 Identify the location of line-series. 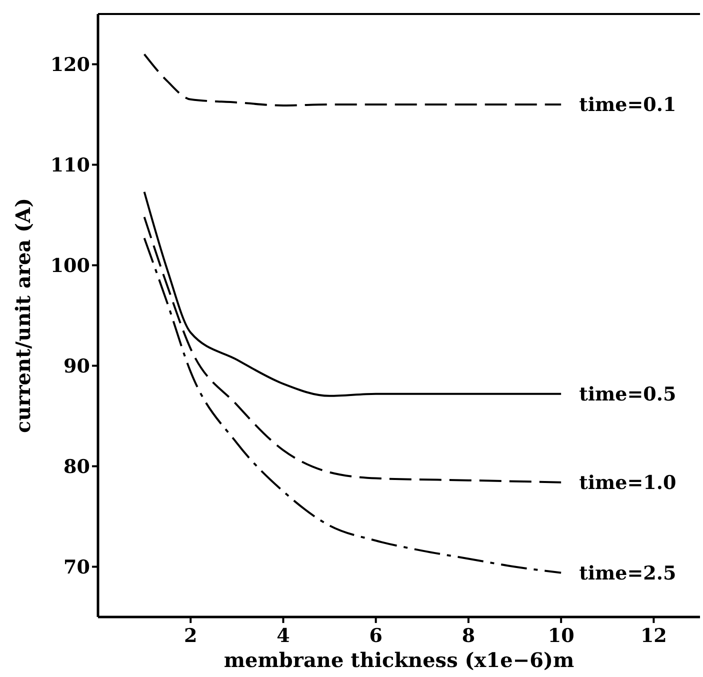
(352, 79).